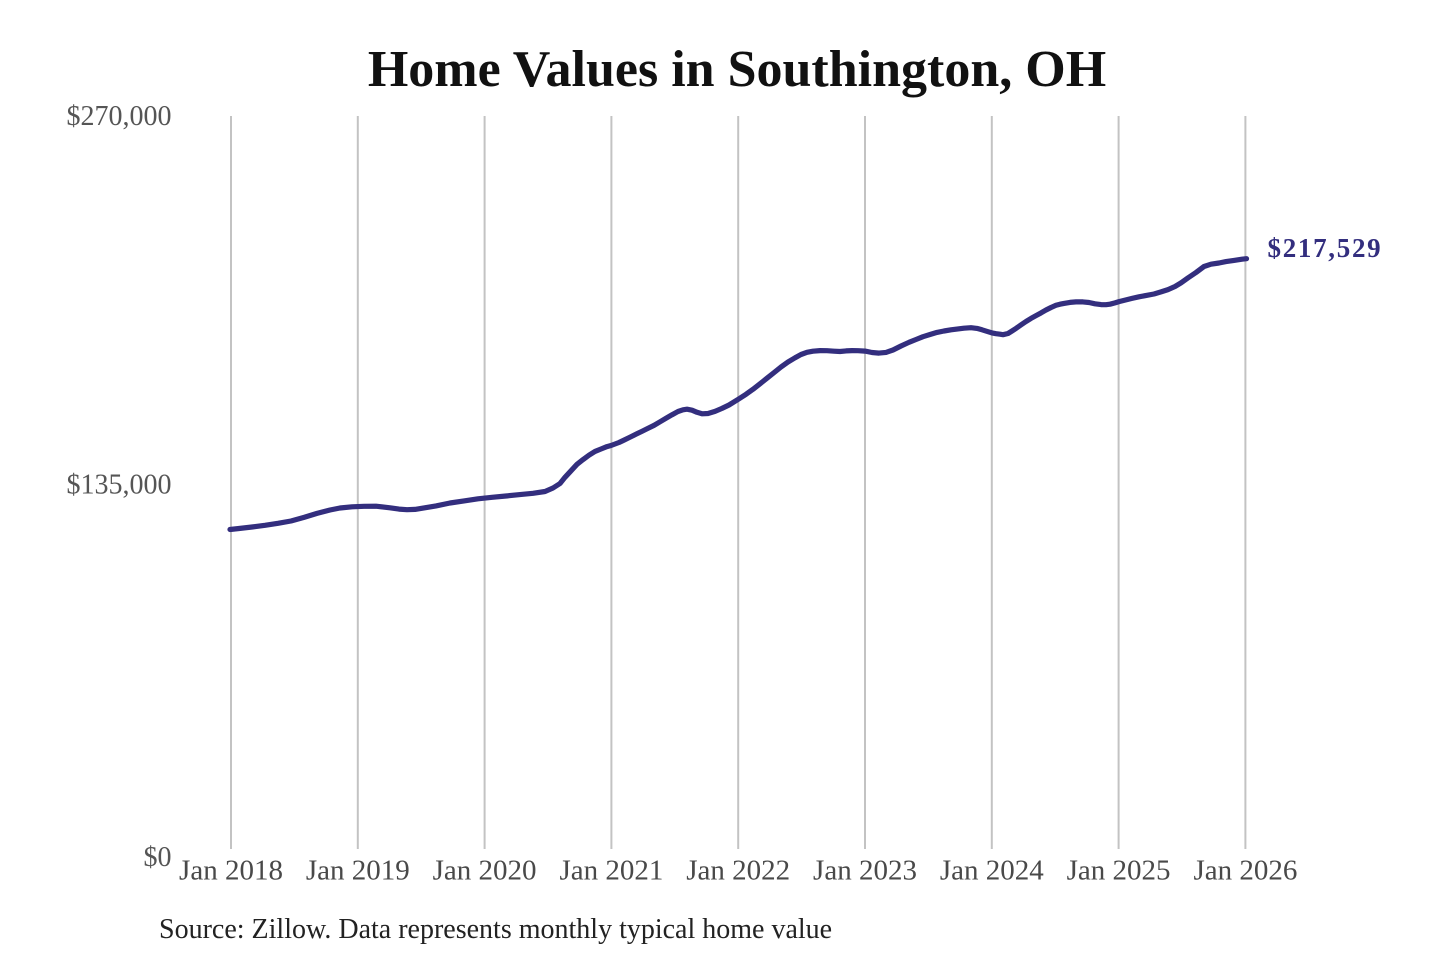 Image resolution: width=1440 pixels, height=960 pixels. What do you see at coordinates (158, 857) in the screenshot?
I see `svg-text: $0` at bounding box center [158, 857].